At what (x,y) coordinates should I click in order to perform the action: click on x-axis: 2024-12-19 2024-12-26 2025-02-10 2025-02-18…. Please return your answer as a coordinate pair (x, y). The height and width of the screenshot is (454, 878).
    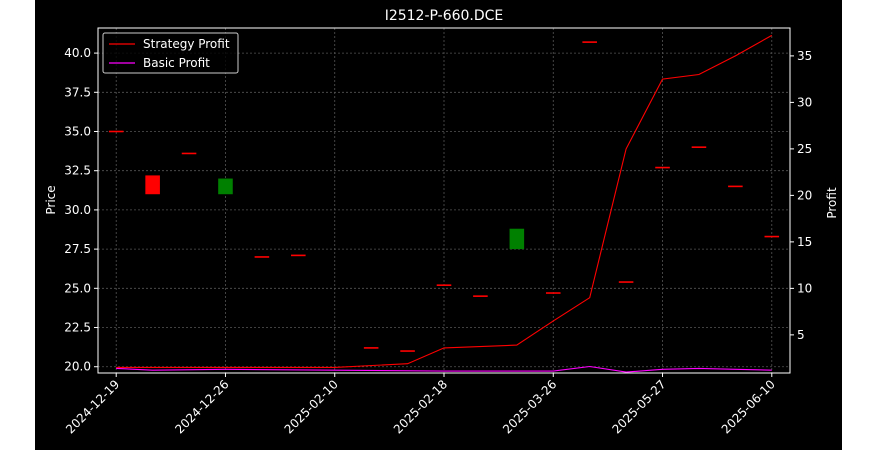
    Looking at the image, I should click on (420, 404).